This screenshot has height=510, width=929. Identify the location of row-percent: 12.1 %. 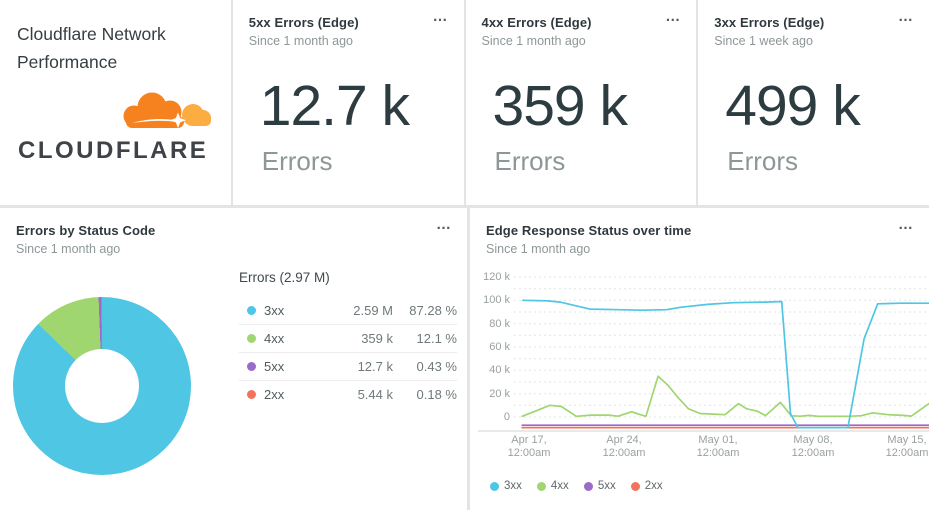
(436, 338).